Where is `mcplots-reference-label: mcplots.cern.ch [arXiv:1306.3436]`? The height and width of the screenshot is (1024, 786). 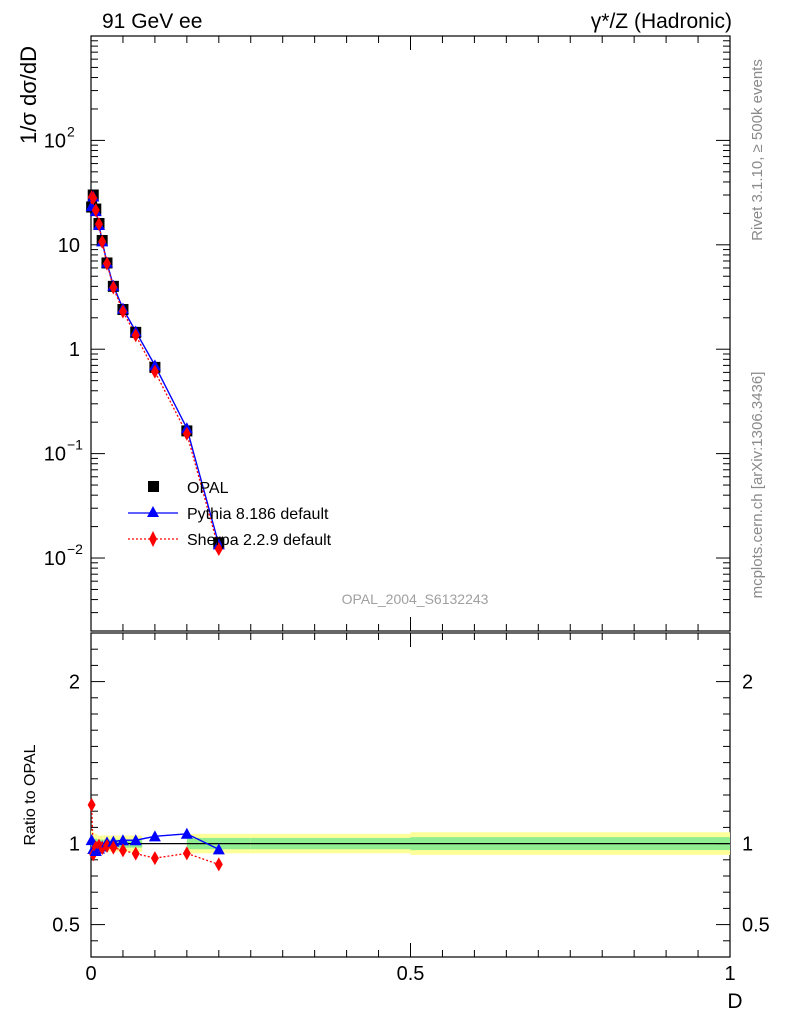
mcplots-reference-label: mcplots.cern.ch [arXiv:1306.3436] is located at coordinates (757, 485).